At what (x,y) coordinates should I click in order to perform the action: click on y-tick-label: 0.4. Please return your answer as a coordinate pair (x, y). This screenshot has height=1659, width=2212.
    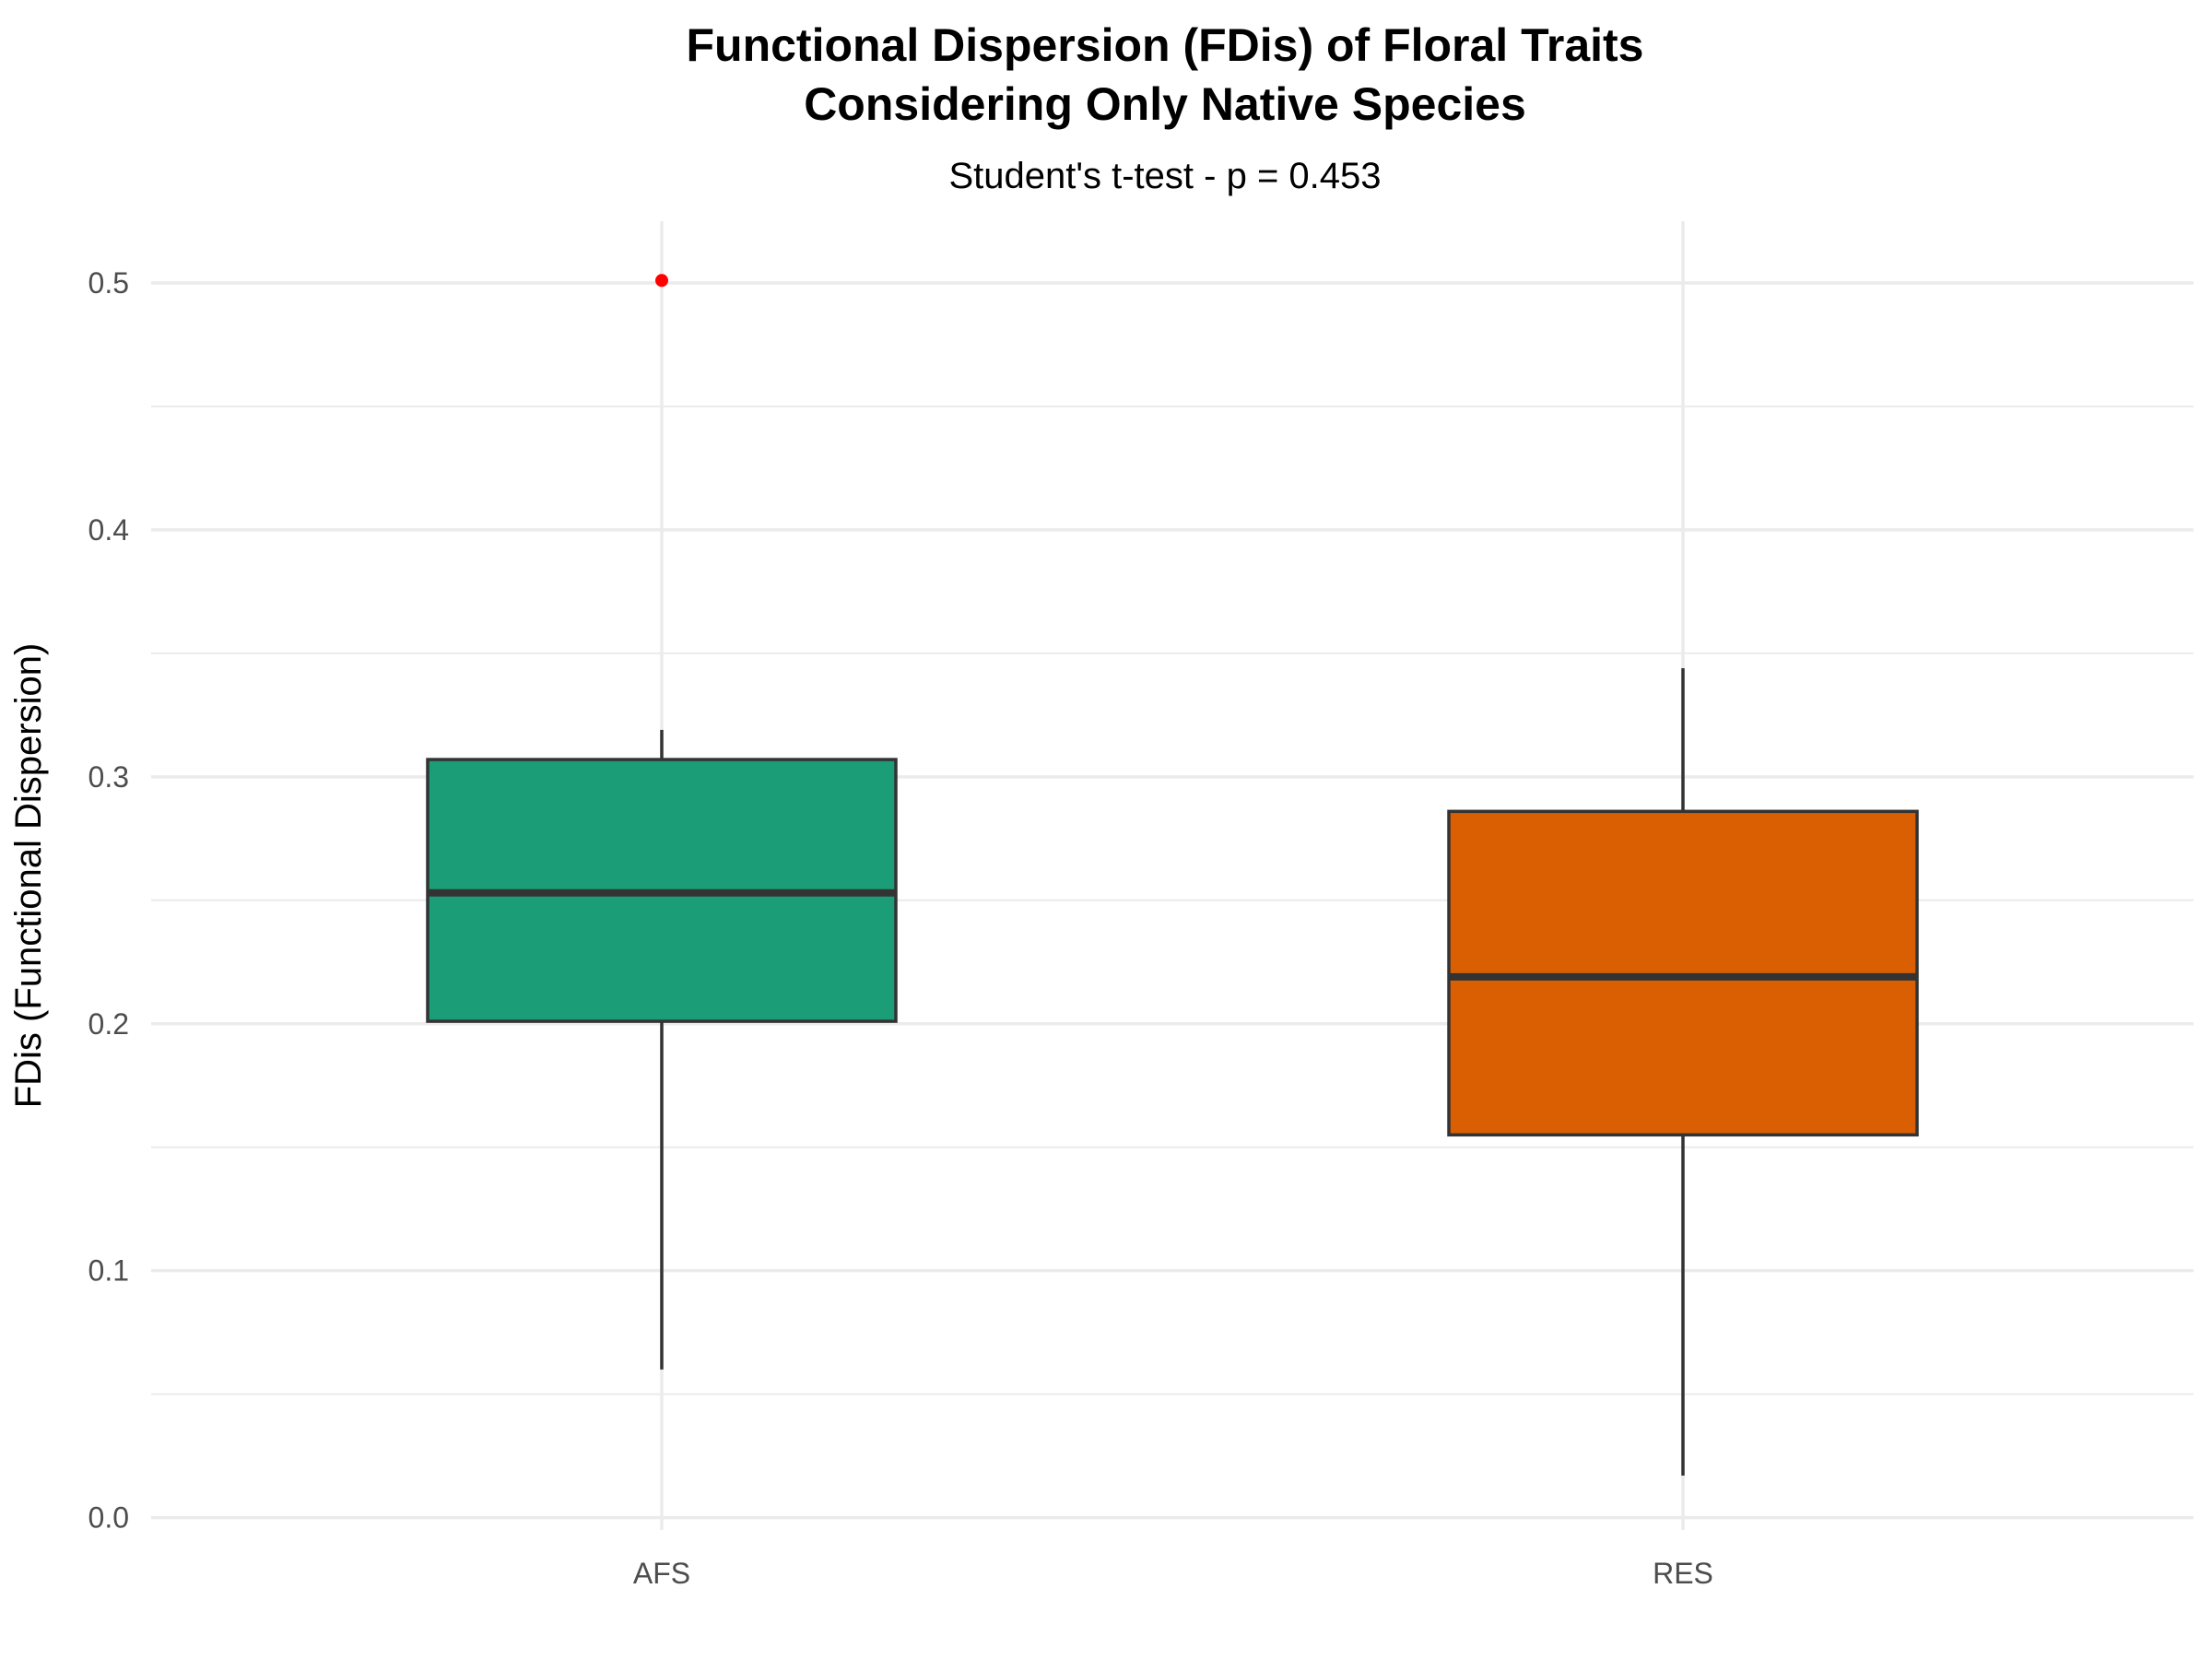
    Looking at the image, I should click on (108, 530).